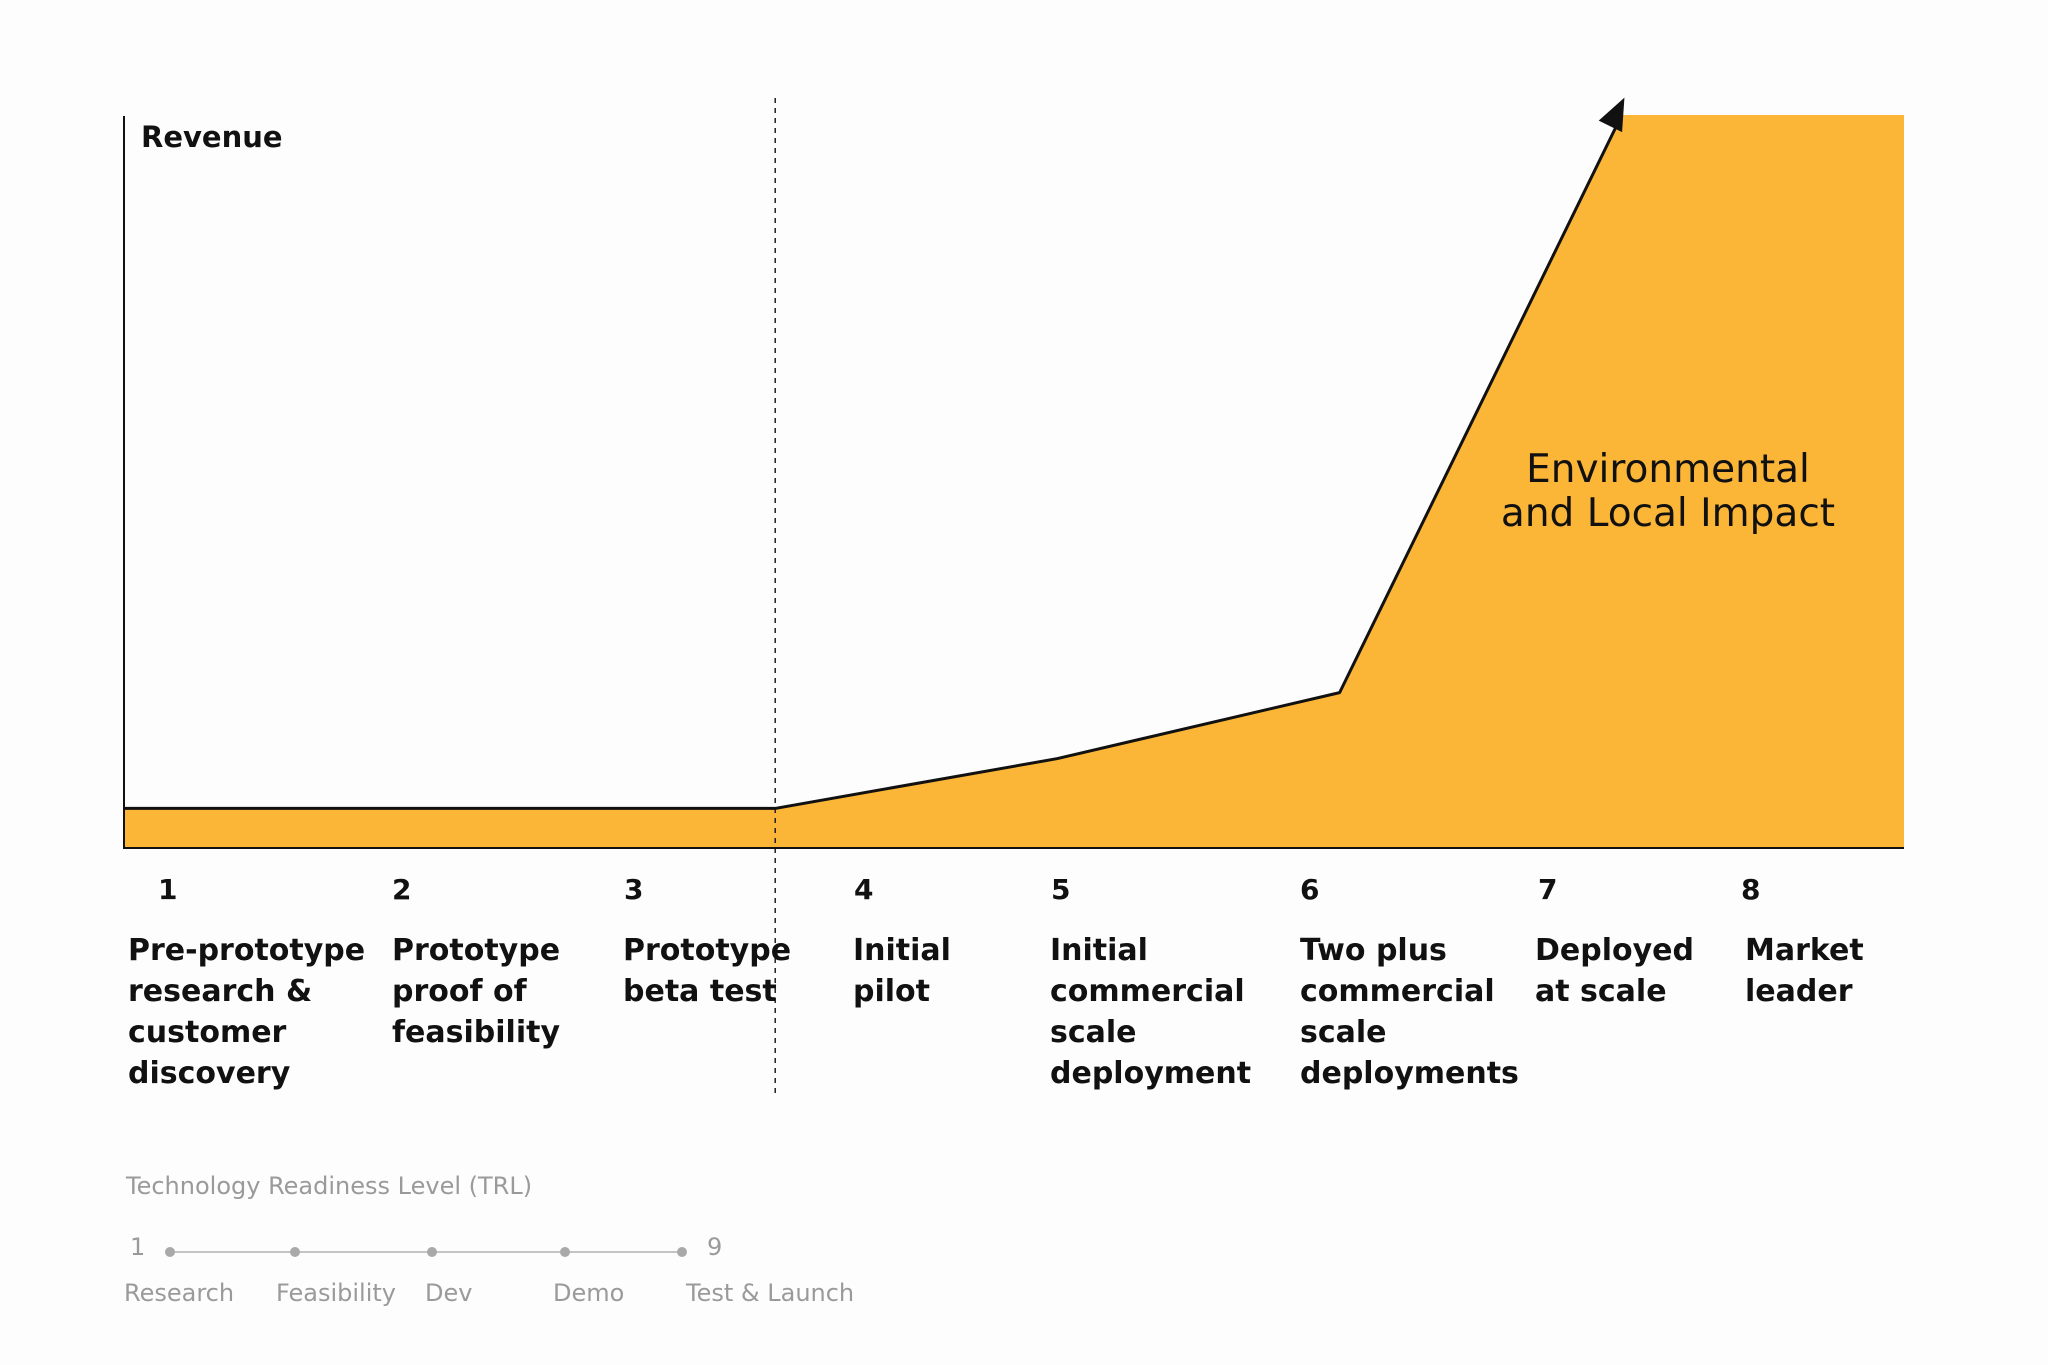  I want to click on stage-label: Market leader, so click(1804, 971).